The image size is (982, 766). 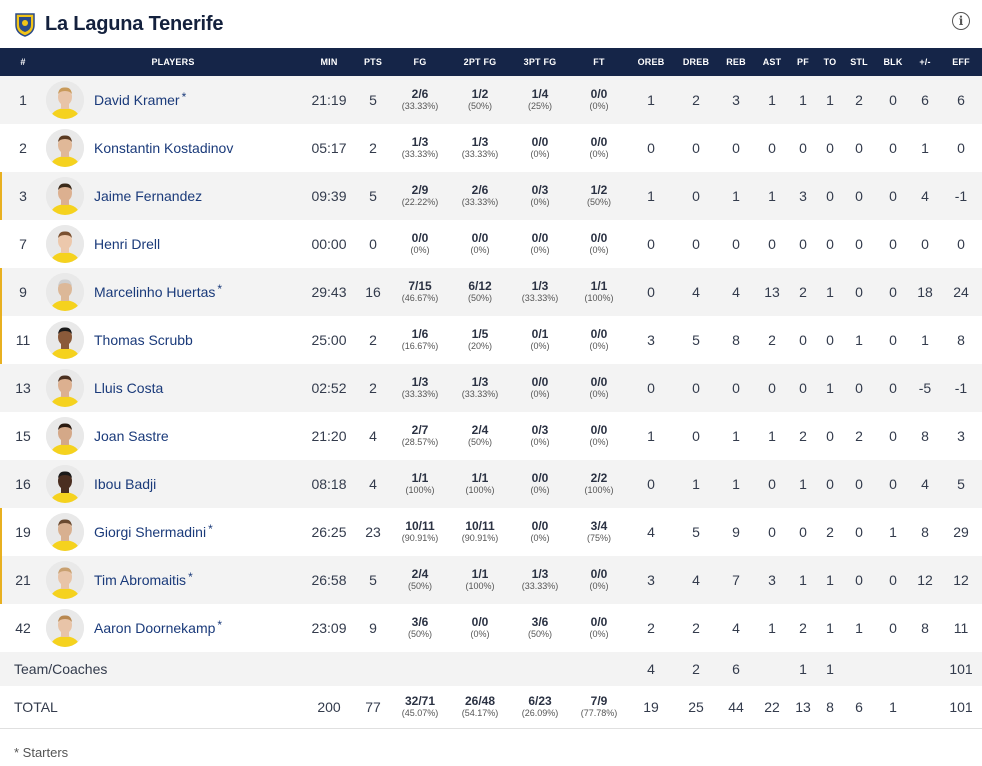 I want to click on total-fg-made-attempted: 32/71, so click(x=420, y=700).